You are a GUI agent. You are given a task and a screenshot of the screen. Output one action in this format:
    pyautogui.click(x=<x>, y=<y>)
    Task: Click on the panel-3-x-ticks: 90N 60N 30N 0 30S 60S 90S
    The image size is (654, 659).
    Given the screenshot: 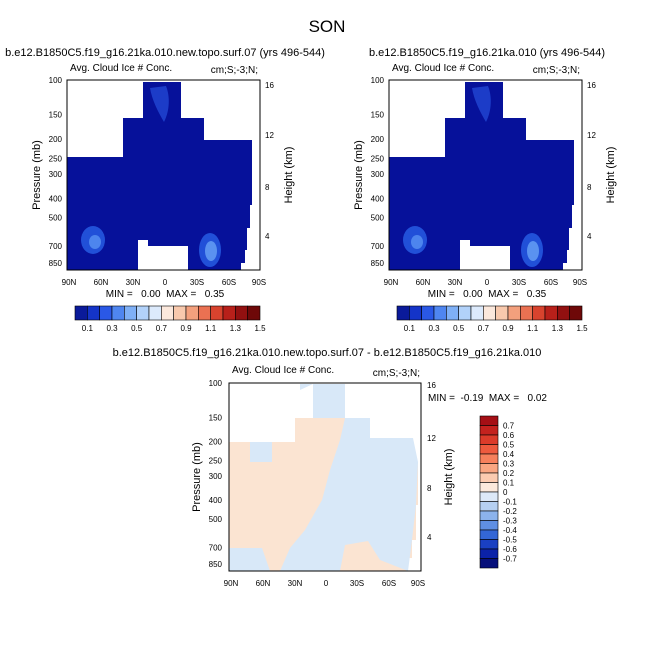 What is the action you would take?
    pyautogui.click(x=324, y=583)
    